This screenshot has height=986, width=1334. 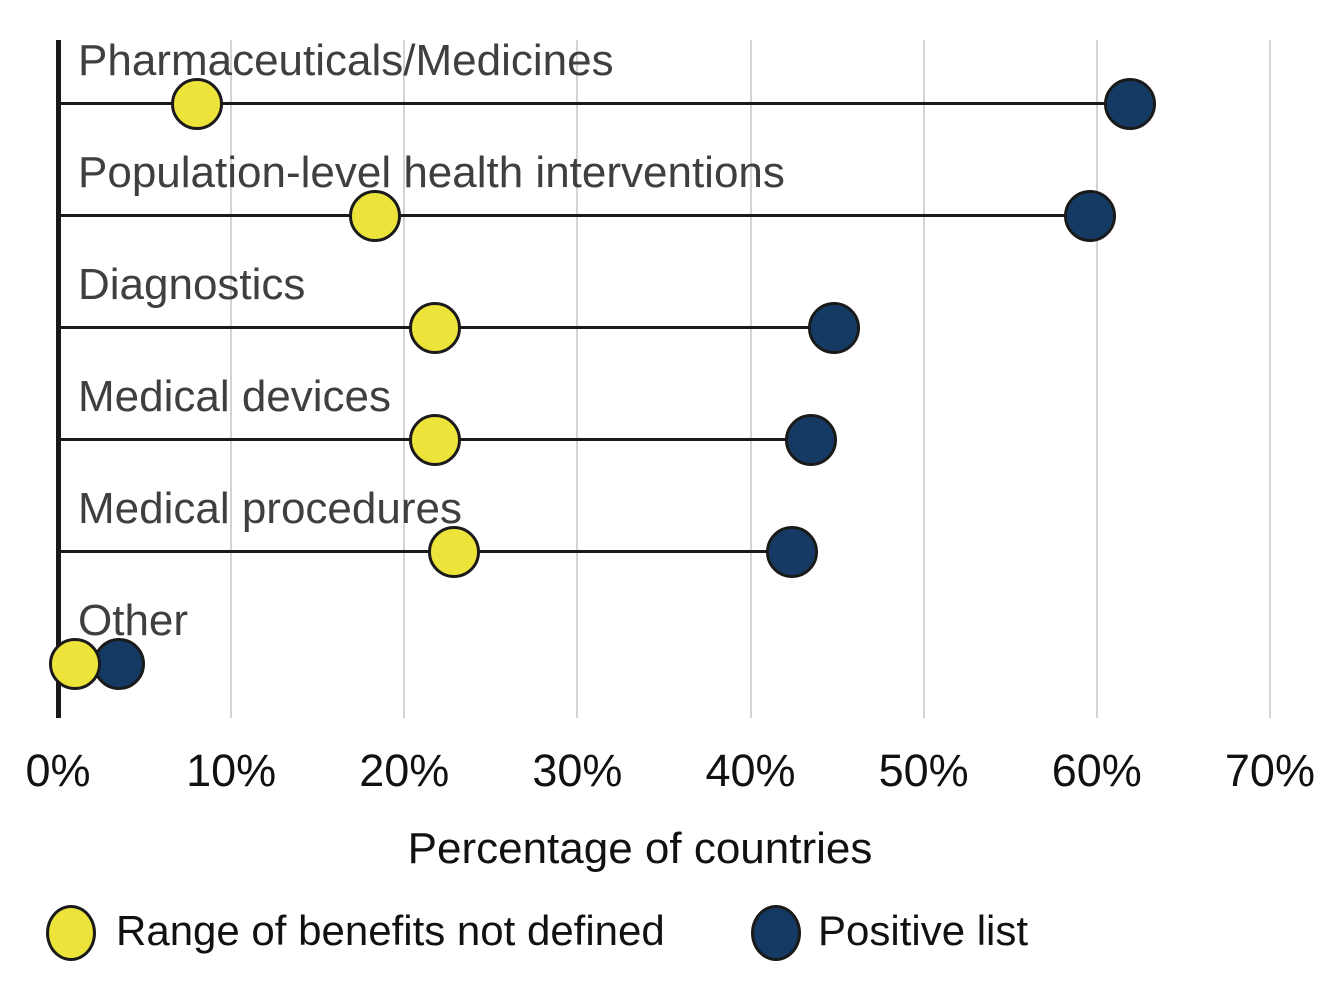 I want to click on gridline-20pct, so click(x=404, y=379).